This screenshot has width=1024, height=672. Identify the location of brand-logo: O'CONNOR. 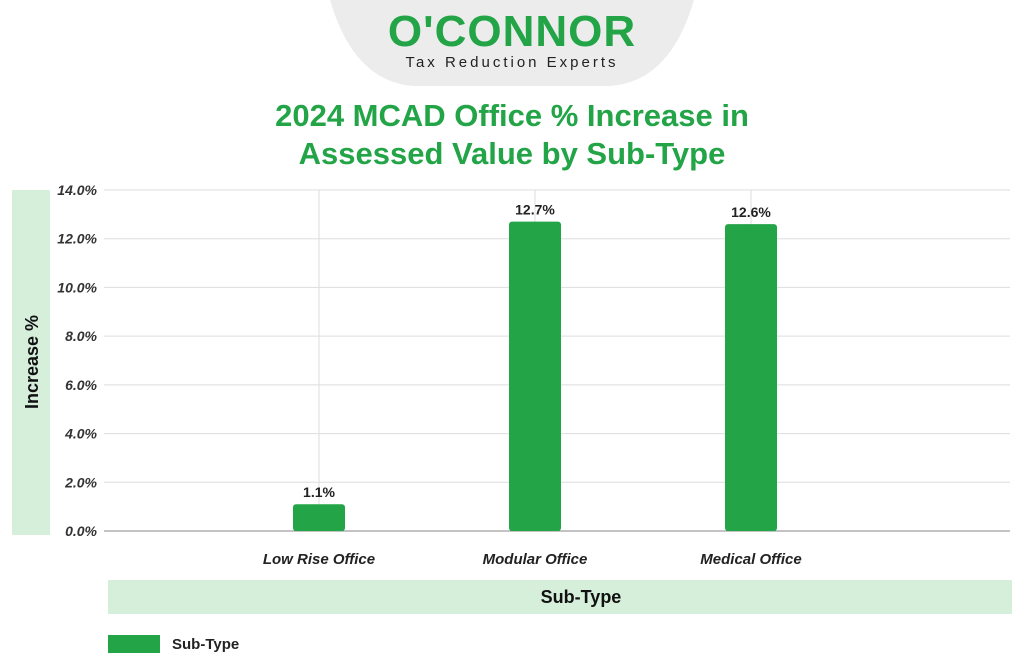
(512, 31).